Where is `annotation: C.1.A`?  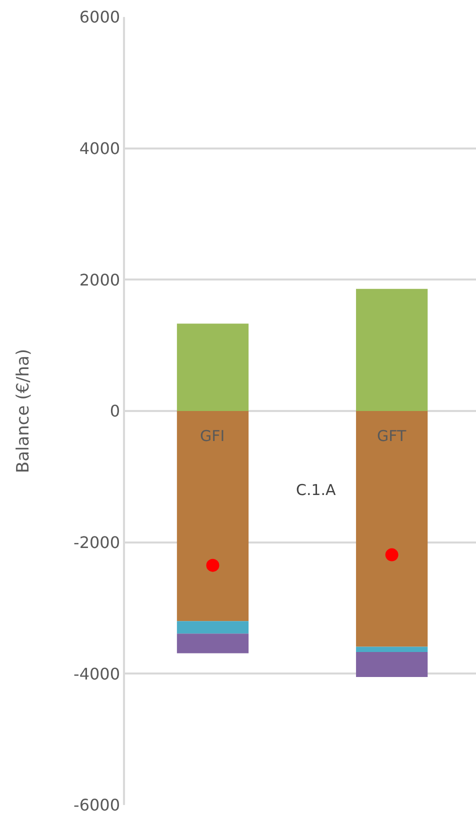
annotation: C.1.A is located at coordinates (316, 490).